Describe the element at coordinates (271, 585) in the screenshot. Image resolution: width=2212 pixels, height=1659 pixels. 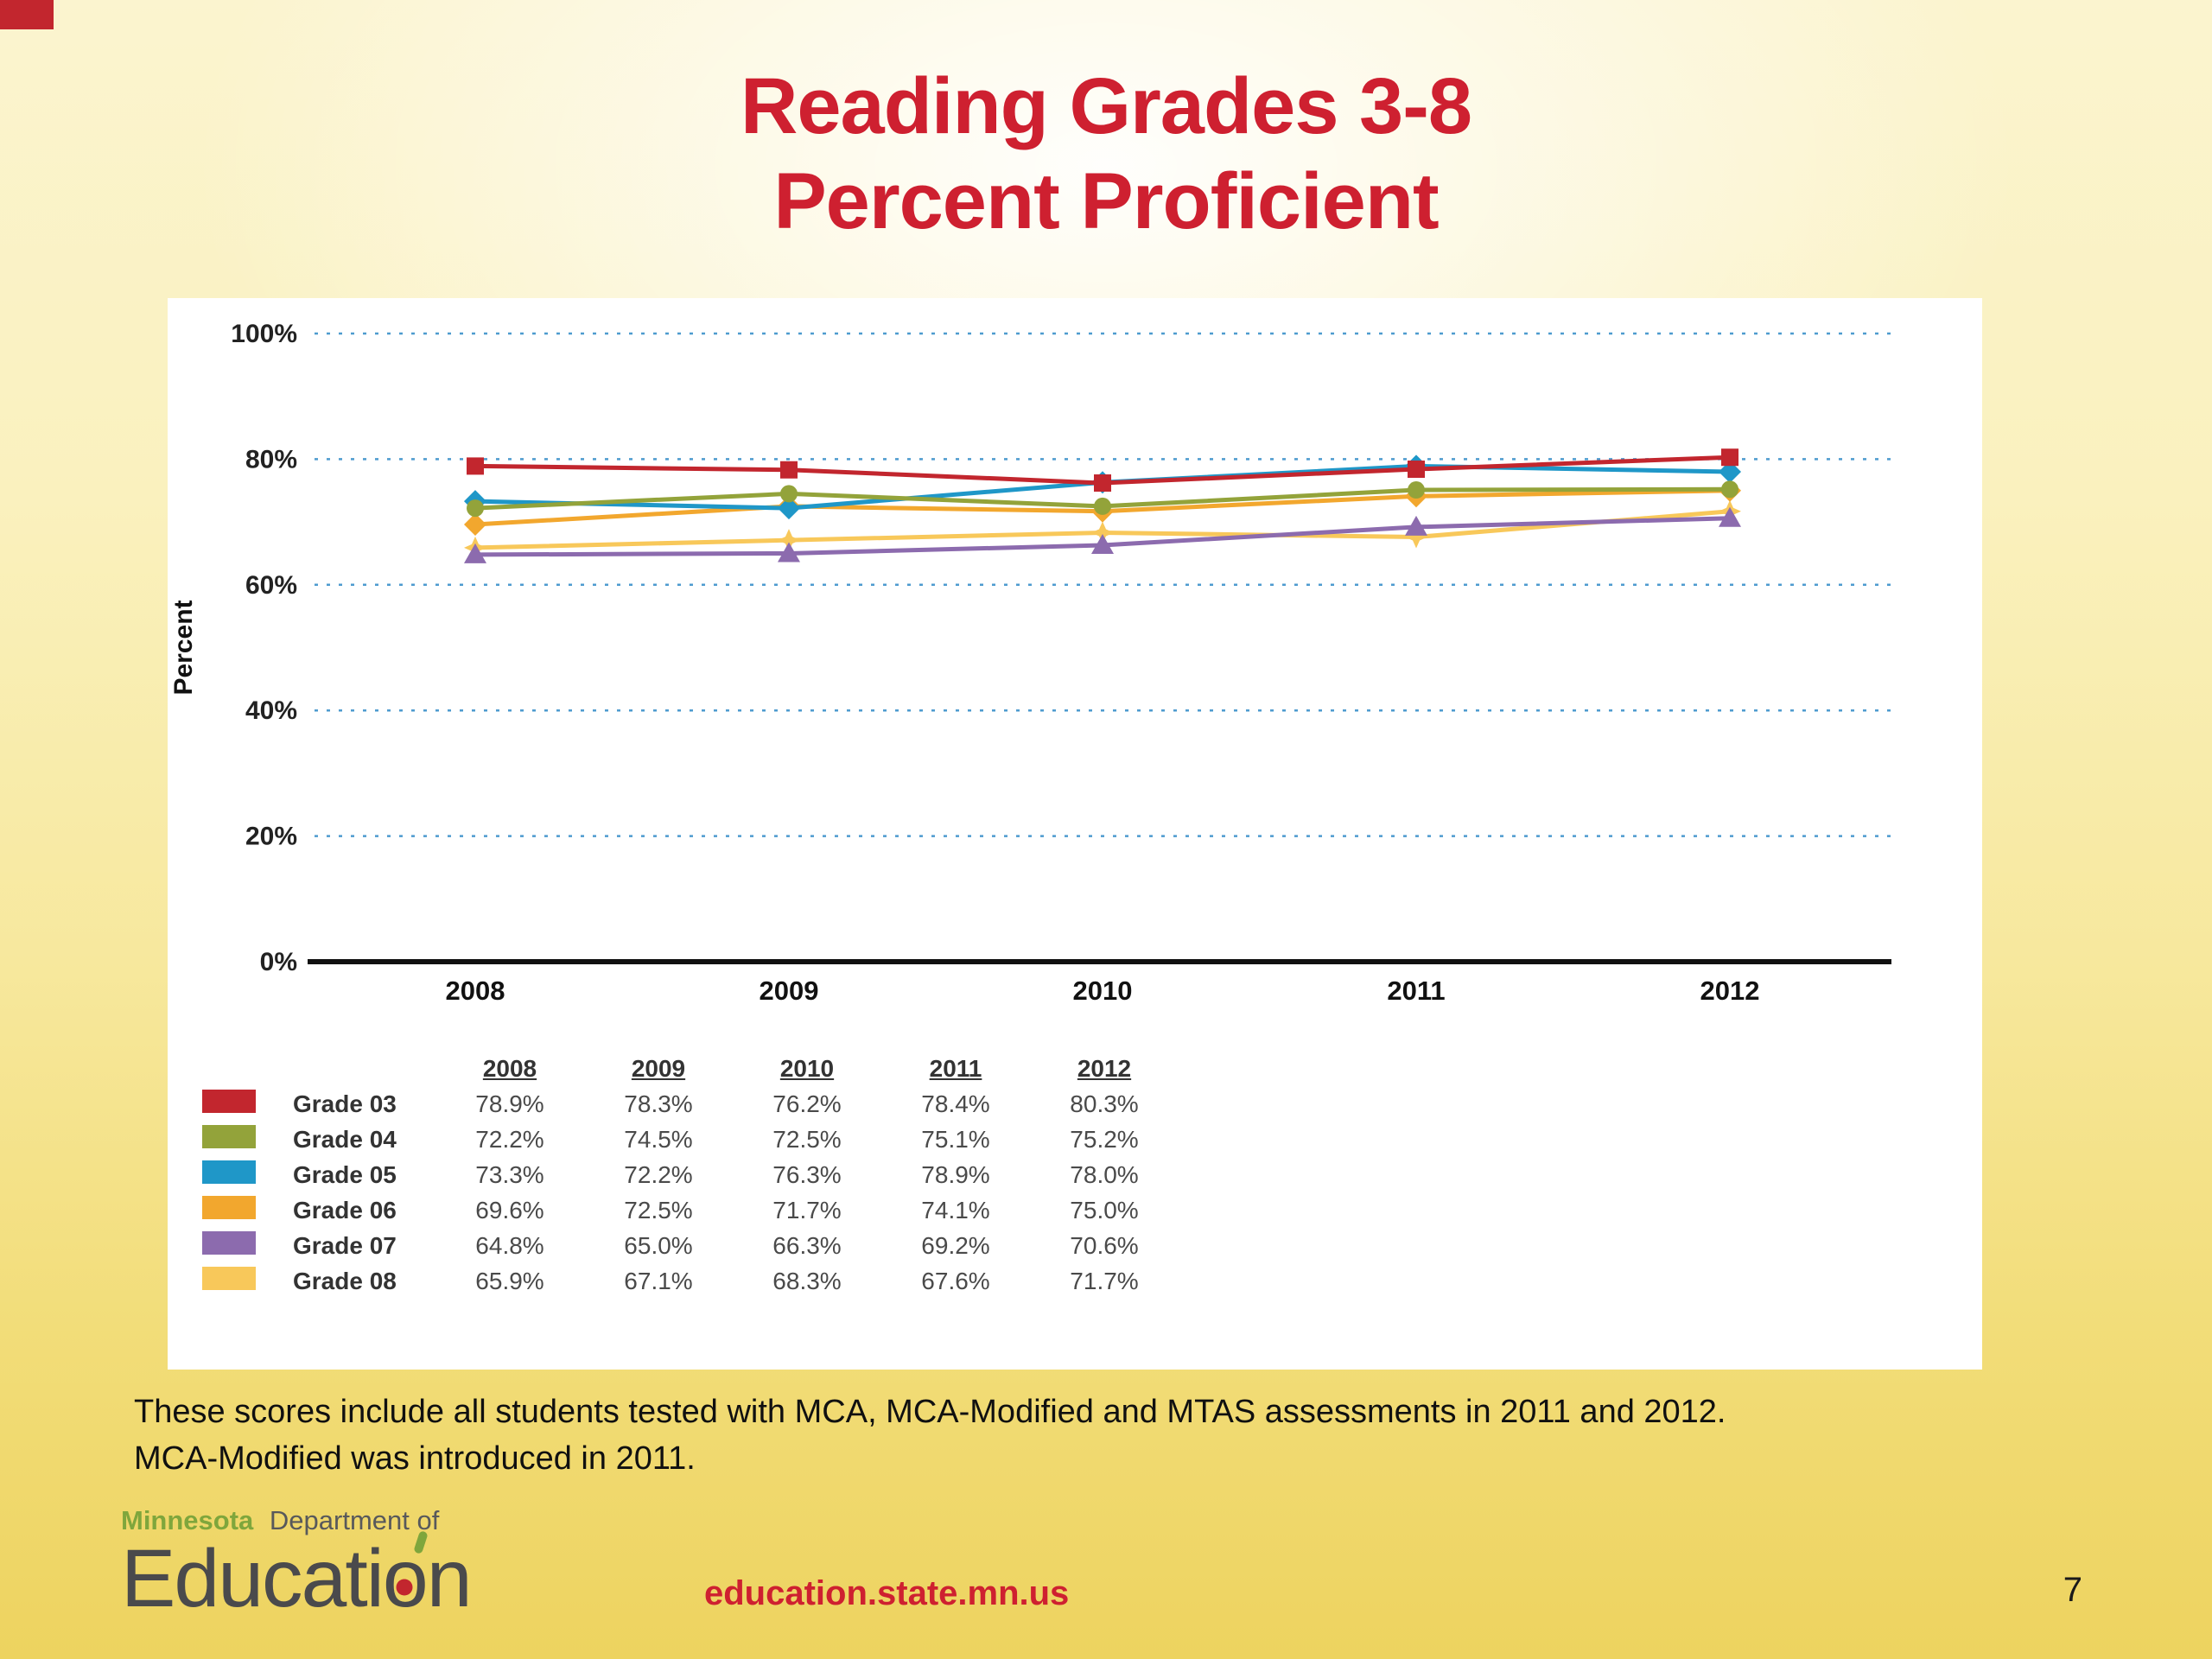
I see `y-tick-label: 60%` at that location.